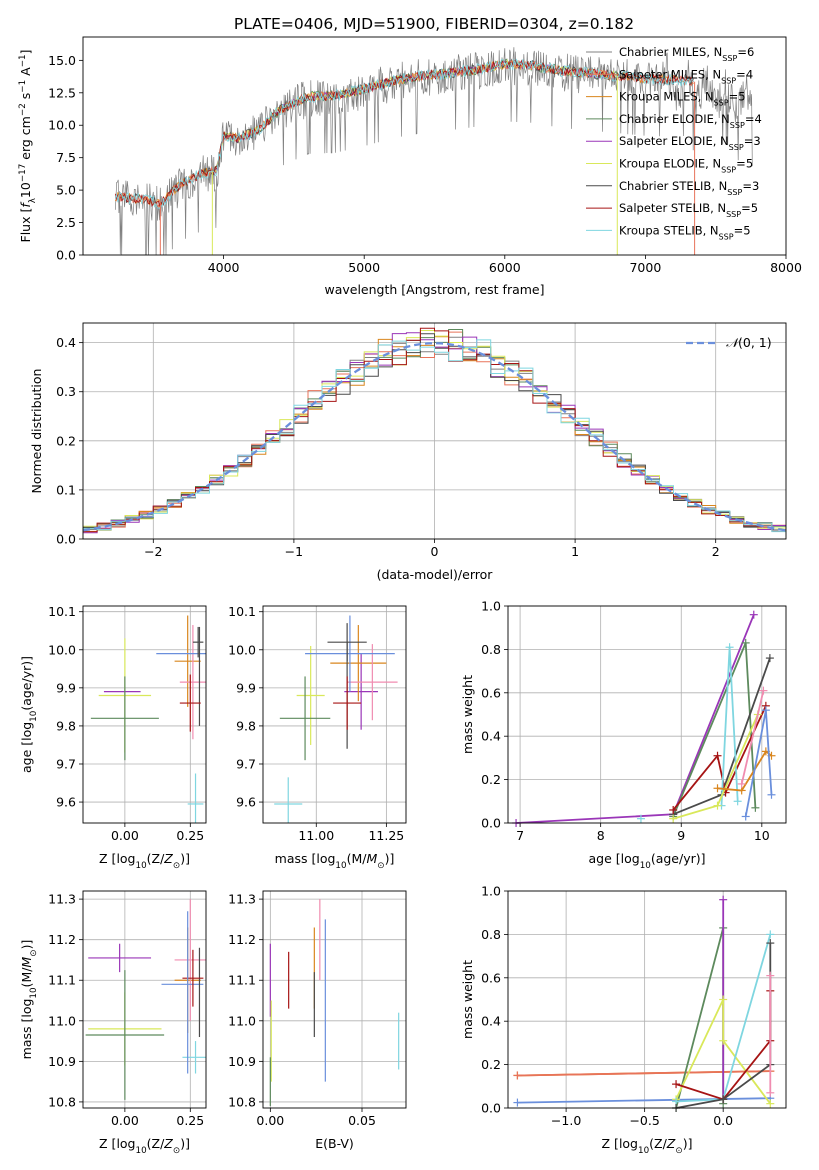 This screenshot has width=819, height=1170. What do you see at coordinates (66, 802) in the screenshot?
I see `age-vs-z-y-tick-label: 9.6` at bounding box center [66, 802].